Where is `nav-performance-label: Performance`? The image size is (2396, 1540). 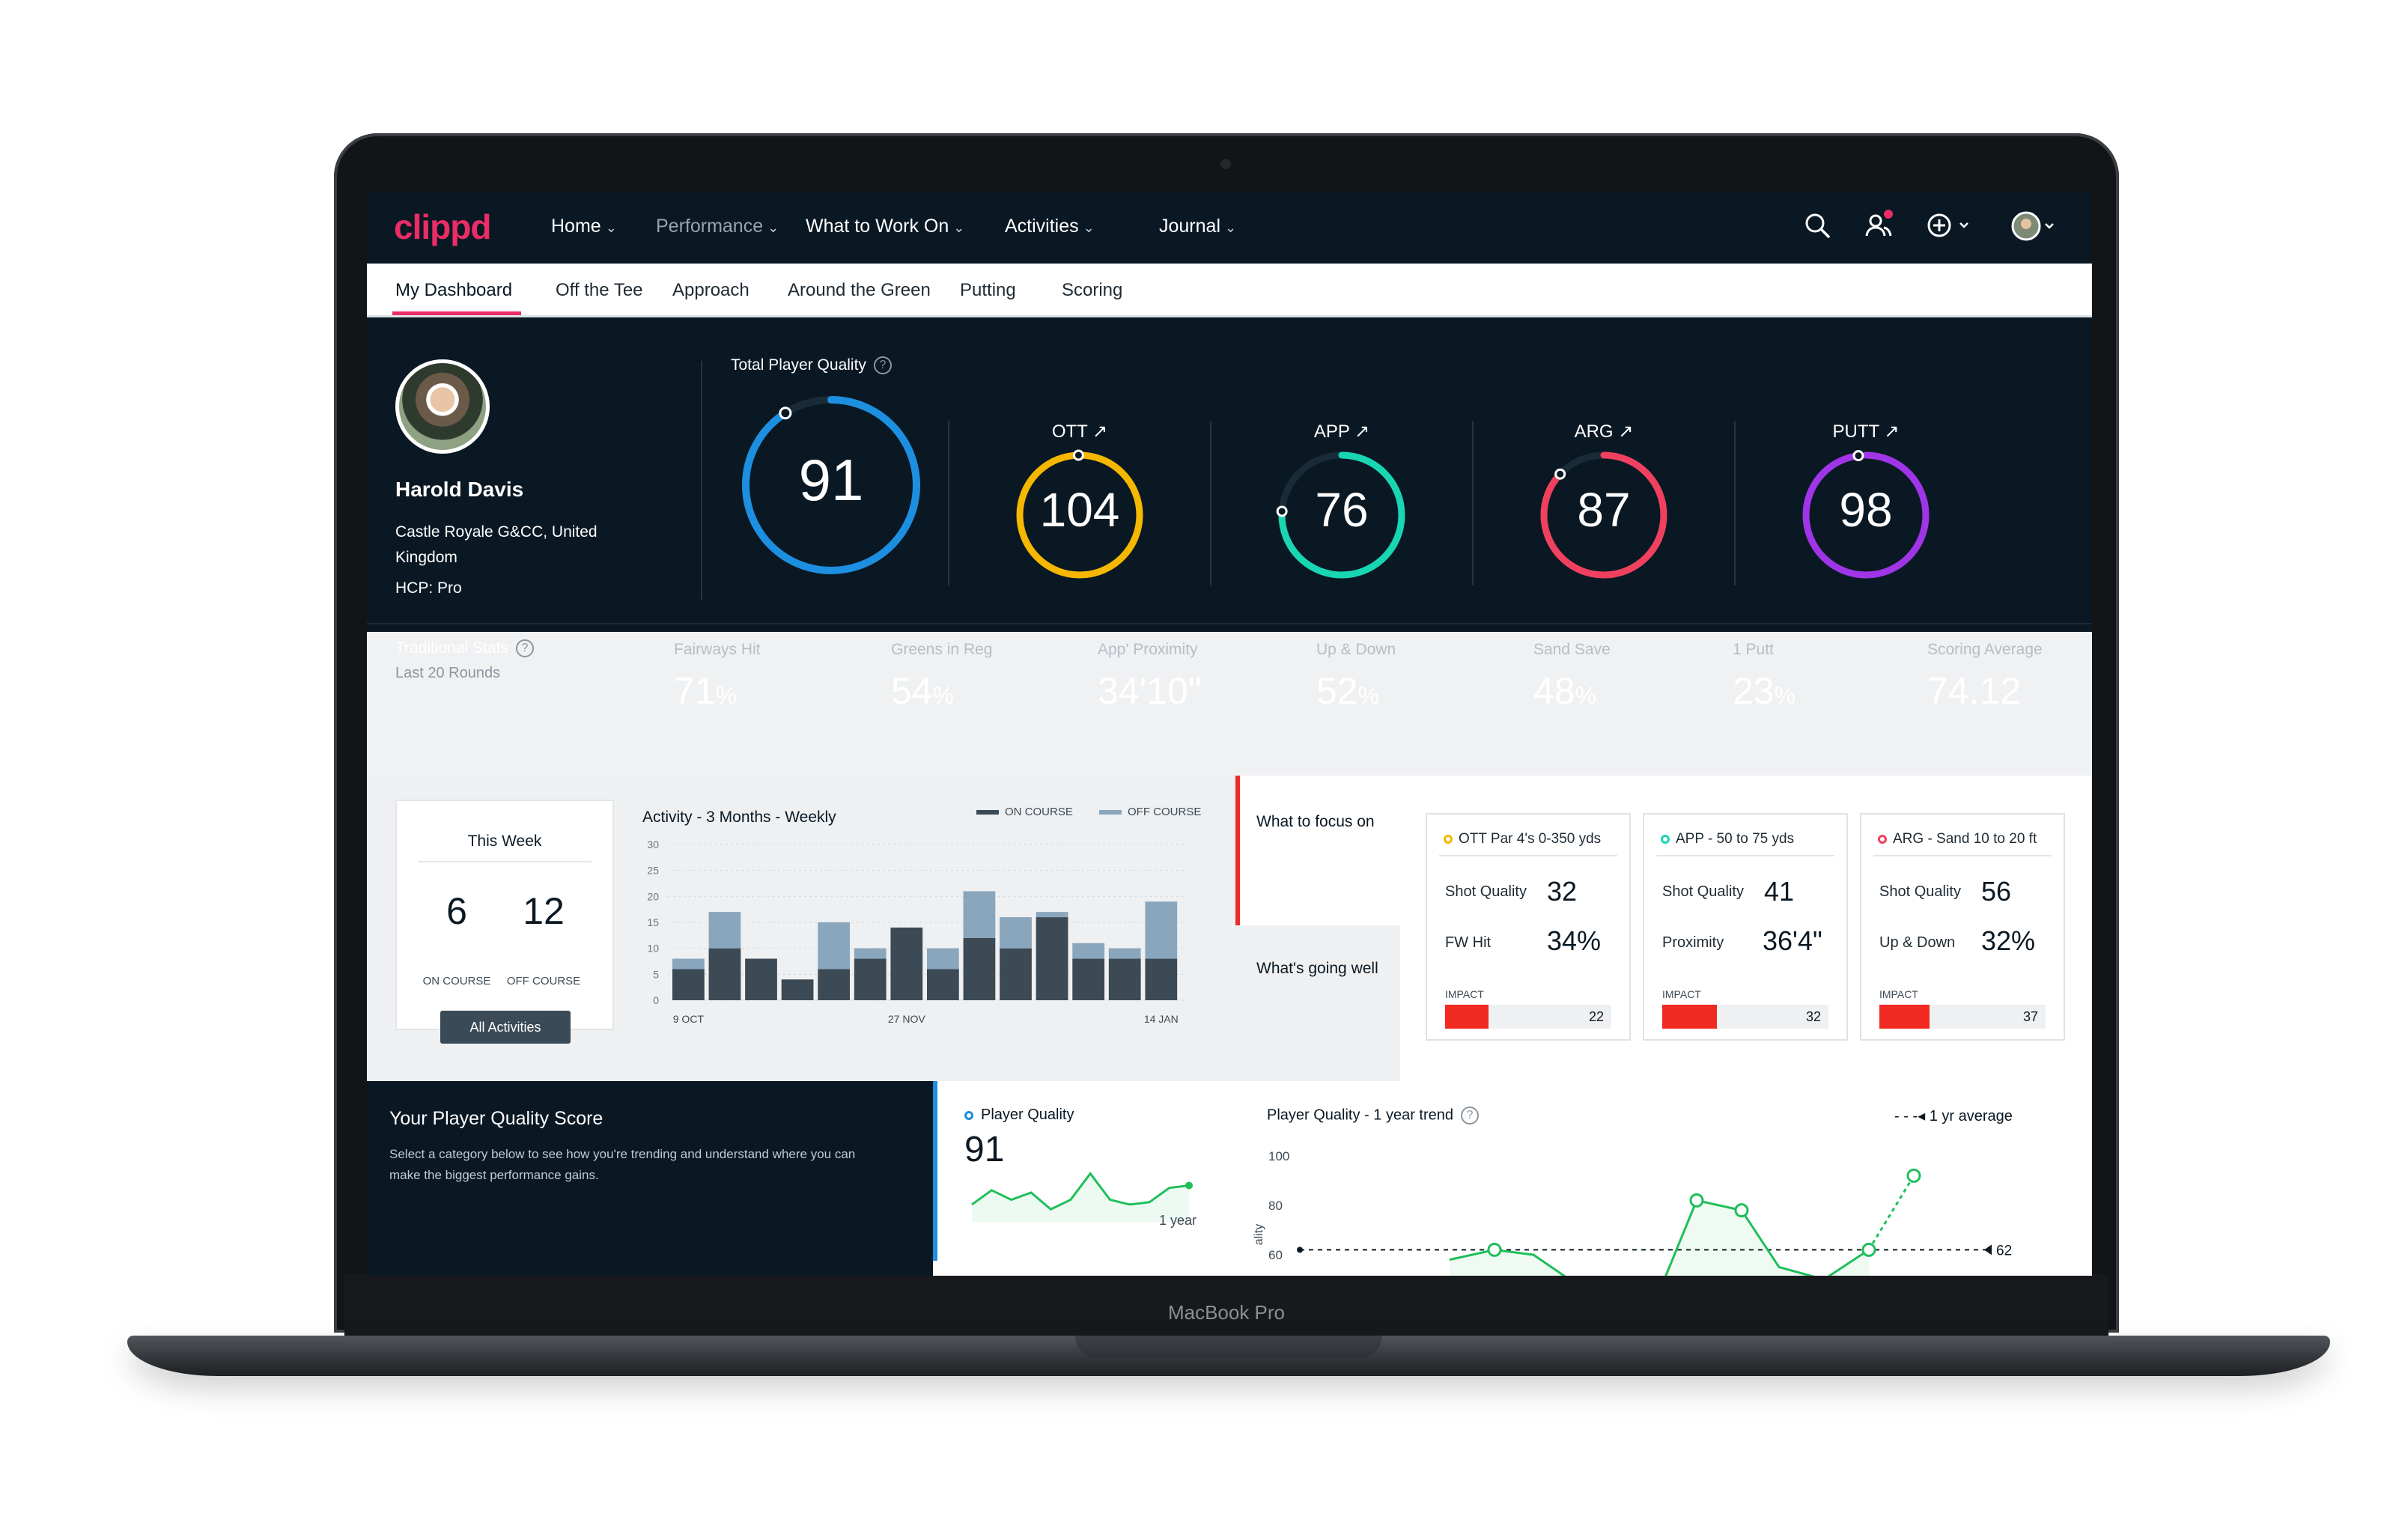 nav-performance-label: Performance is located at coordinates (710, 226).